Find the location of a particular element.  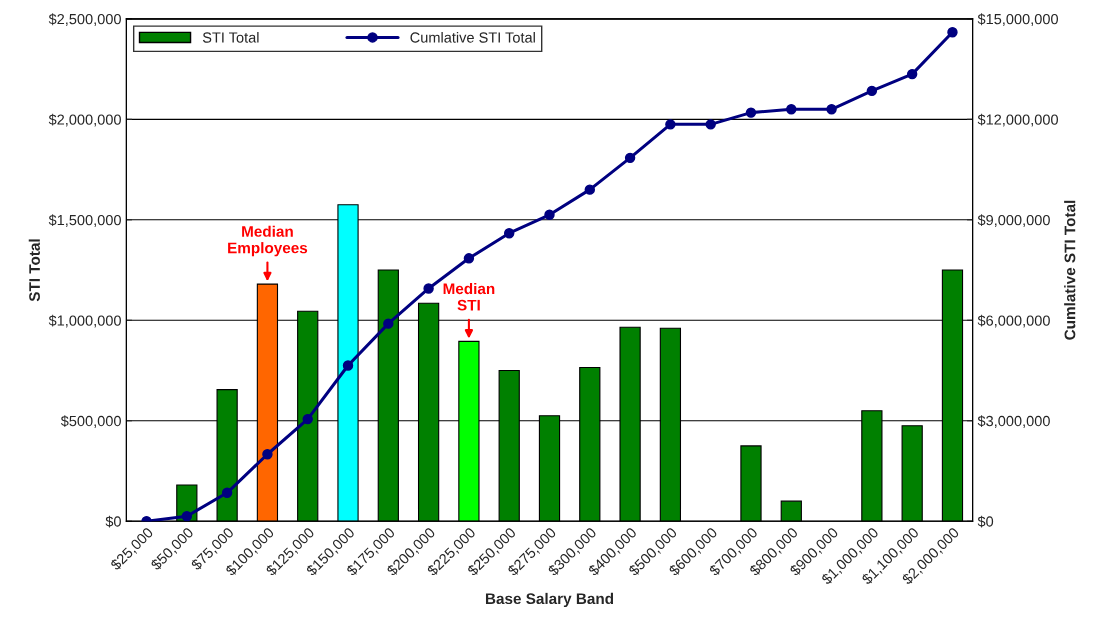

y2-tick-label: $12,000,000 is located at coordinates (1017, 120).